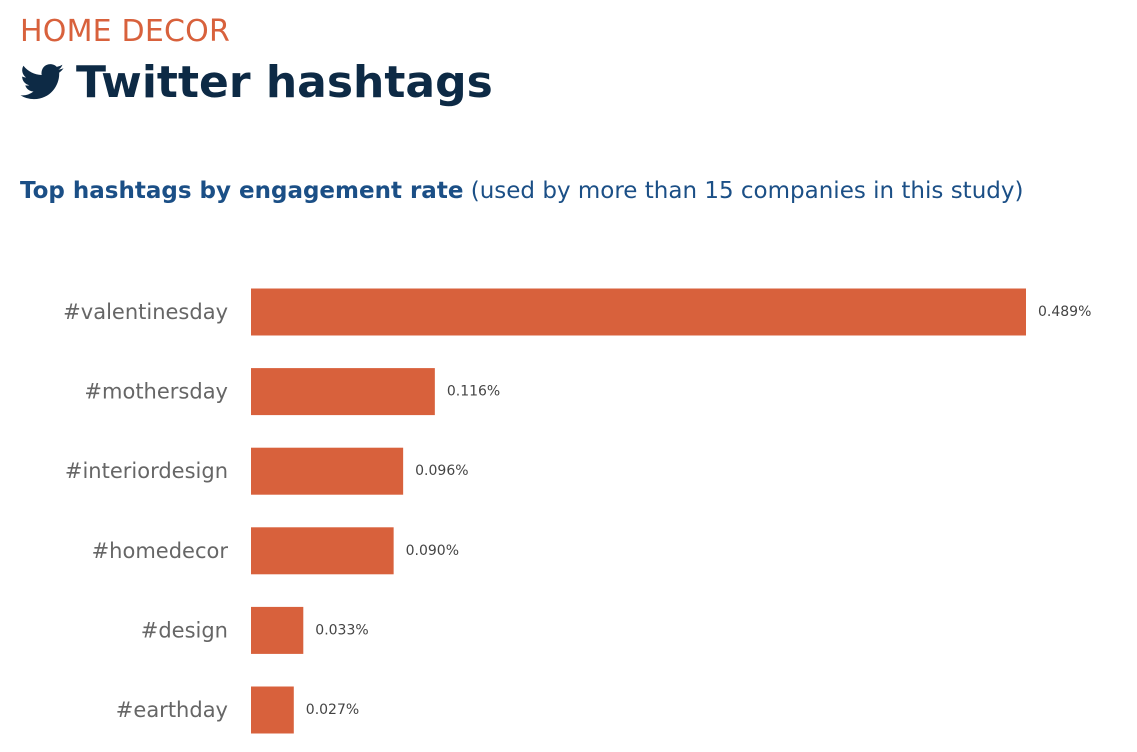 This screenshot has width=1137, height=752. I want to click on category-tick-label: #earthday, so click(172, 710).